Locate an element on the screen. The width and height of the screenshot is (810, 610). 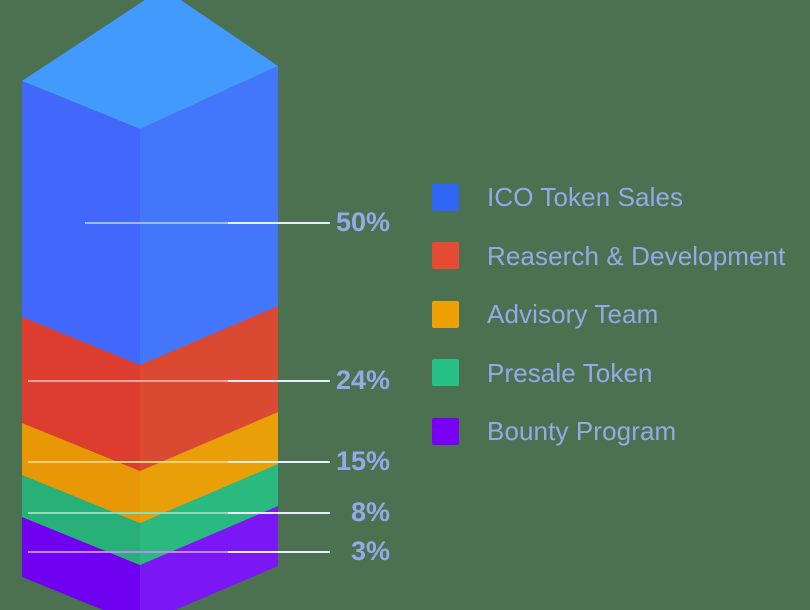
legend-label-rnd: Reaserch & Development is located at coordinates (636, 255).